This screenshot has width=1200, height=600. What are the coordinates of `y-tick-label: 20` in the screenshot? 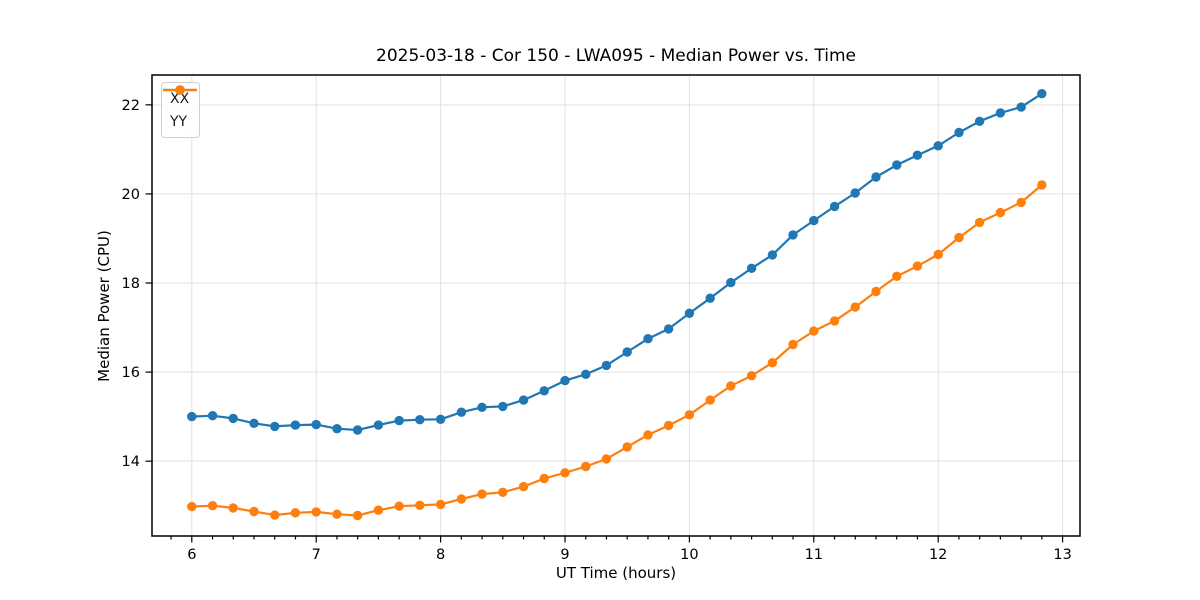 It's located at (131, 195).